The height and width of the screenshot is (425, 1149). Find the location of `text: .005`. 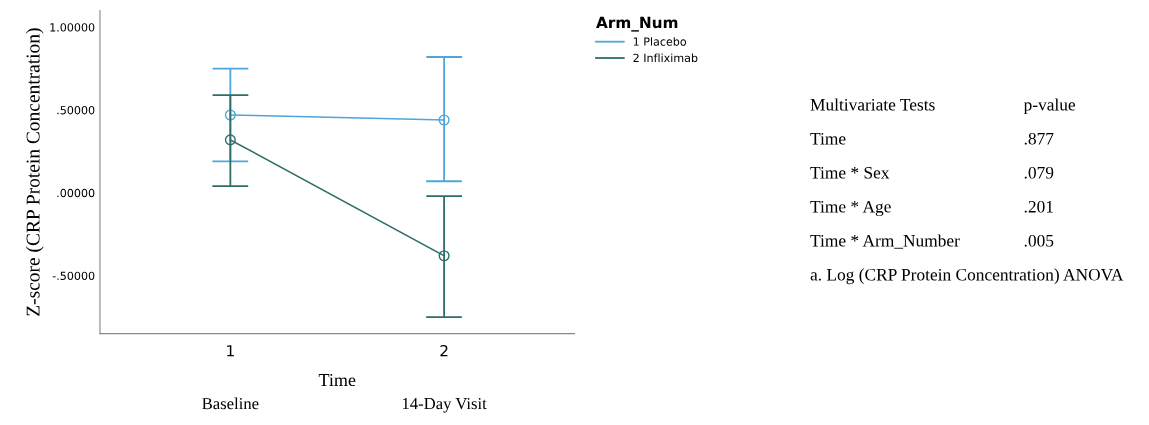

text: .005 is located at coordinates (1039, 240).